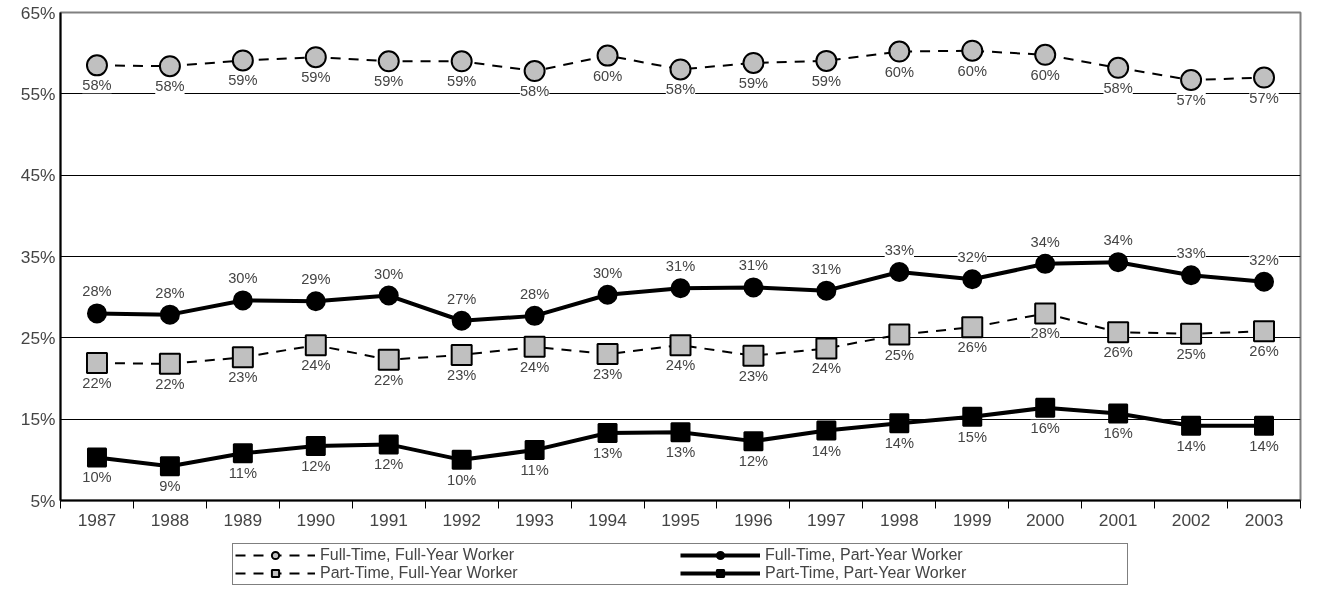 The height and width of the screenshot is (611, 1328). I want to click on data-label: 57%, so click(1191, 100).